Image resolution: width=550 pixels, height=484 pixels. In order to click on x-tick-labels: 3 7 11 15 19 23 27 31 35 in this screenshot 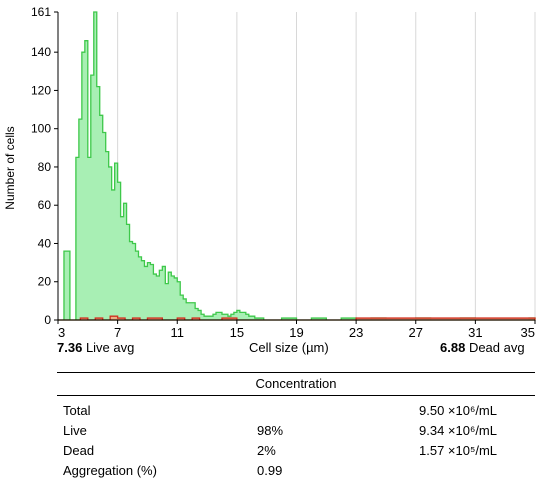, I will do `click(296, 332)`.